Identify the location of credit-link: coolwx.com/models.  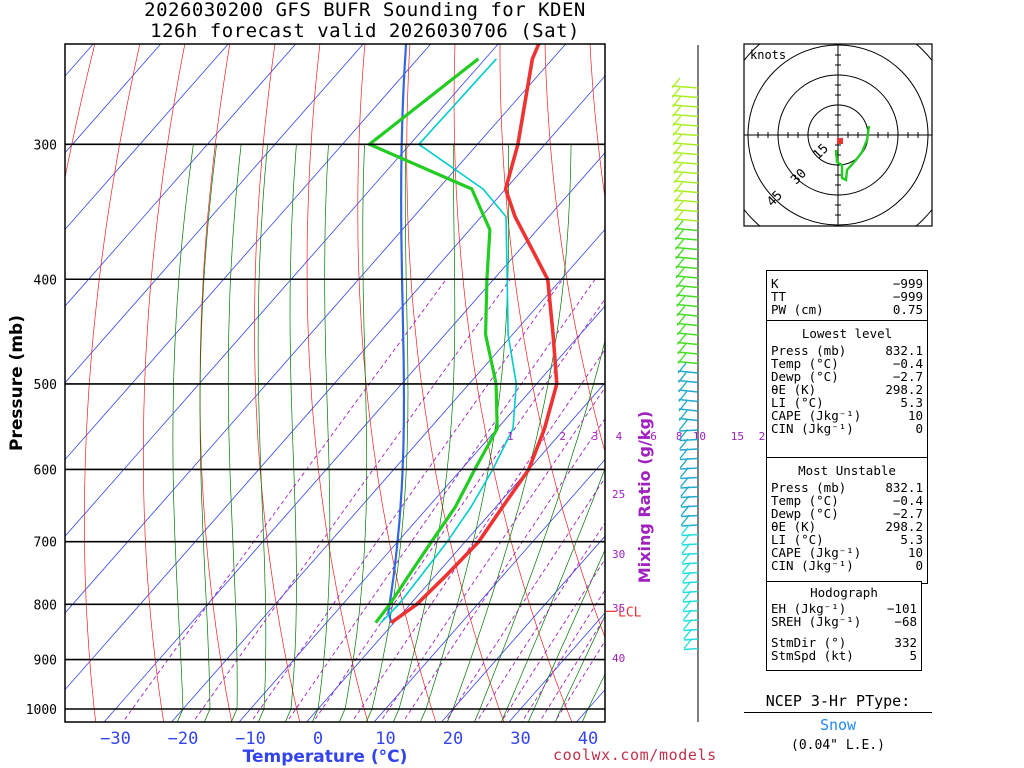
(635, 755).